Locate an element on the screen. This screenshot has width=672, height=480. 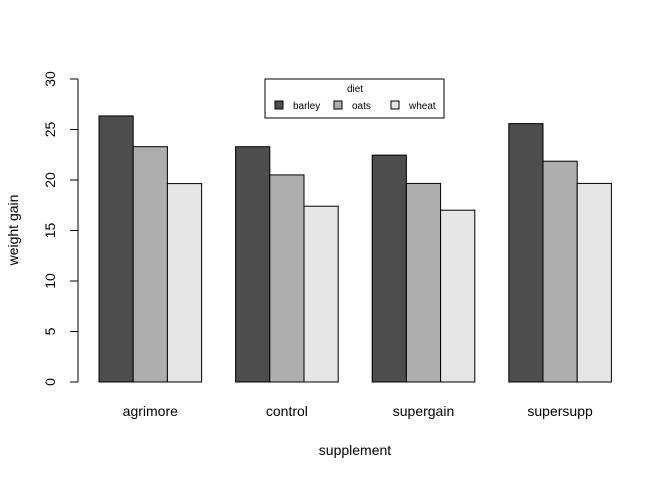
y-axis-title: weight gain is located at coordinates (13, 231).